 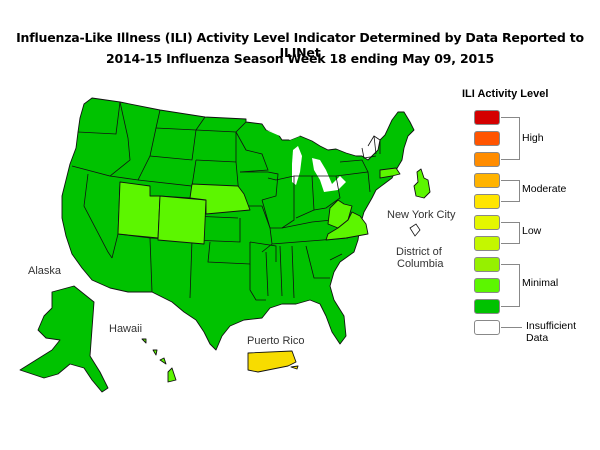 I want to click on state-hawaii, so click(x=172, y=375).